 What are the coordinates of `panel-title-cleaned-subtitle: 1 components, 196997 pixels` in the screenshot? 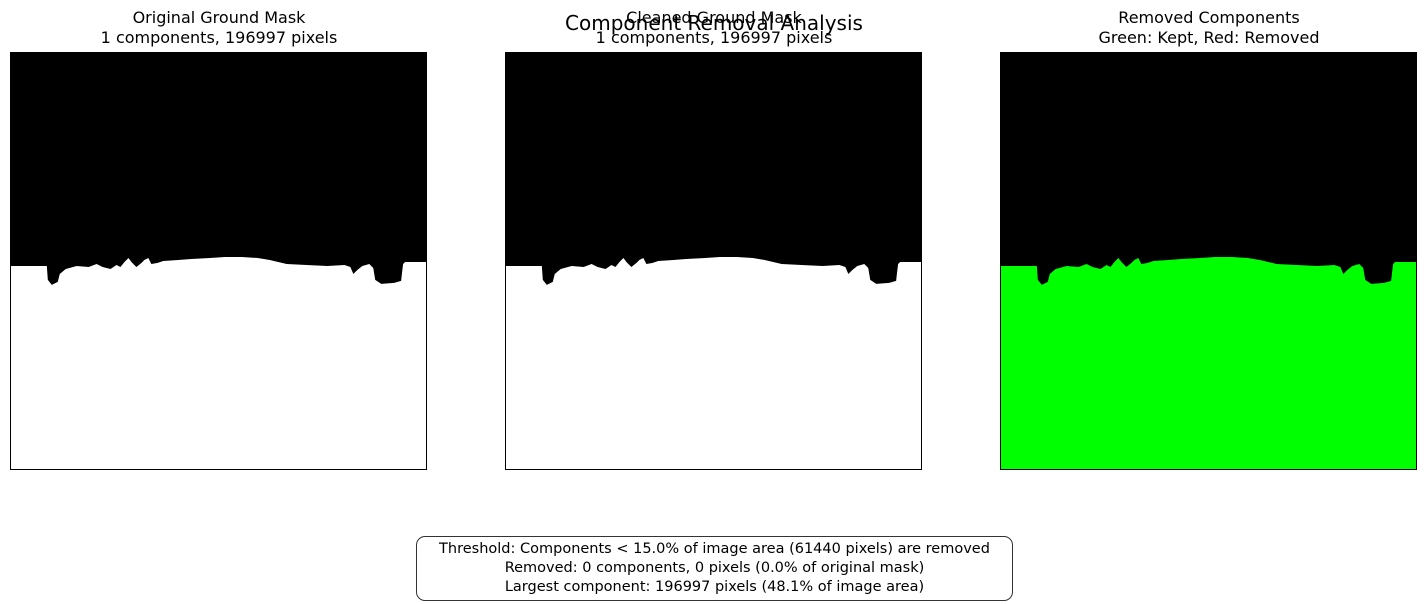 It's located at (714, 37).